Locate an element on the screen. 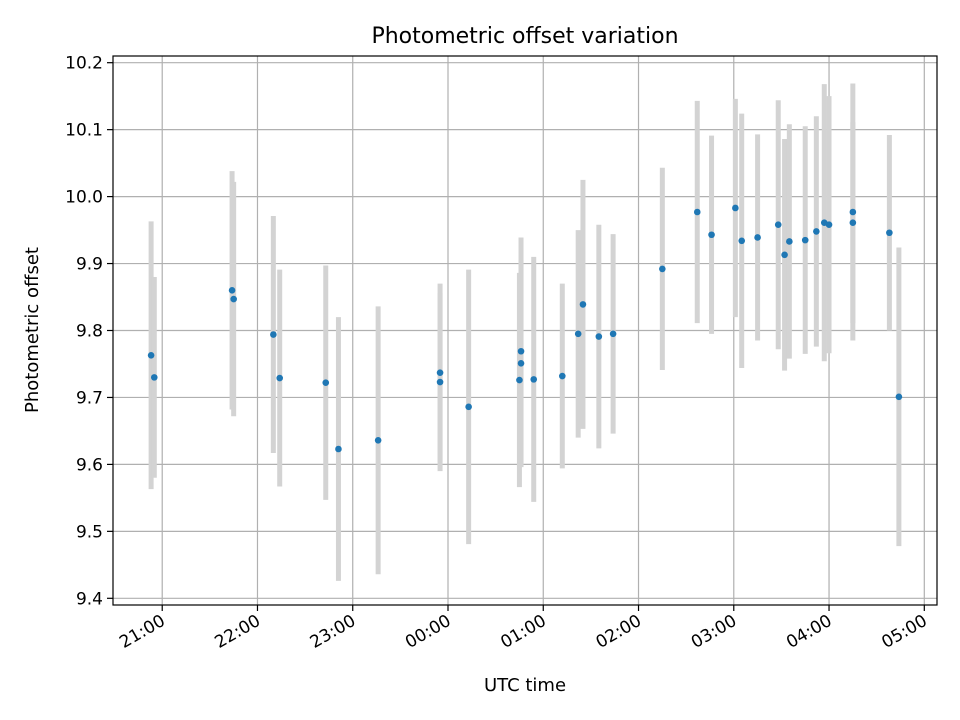  y-tick-label: 9.6 is located at coordinates (89, 465).